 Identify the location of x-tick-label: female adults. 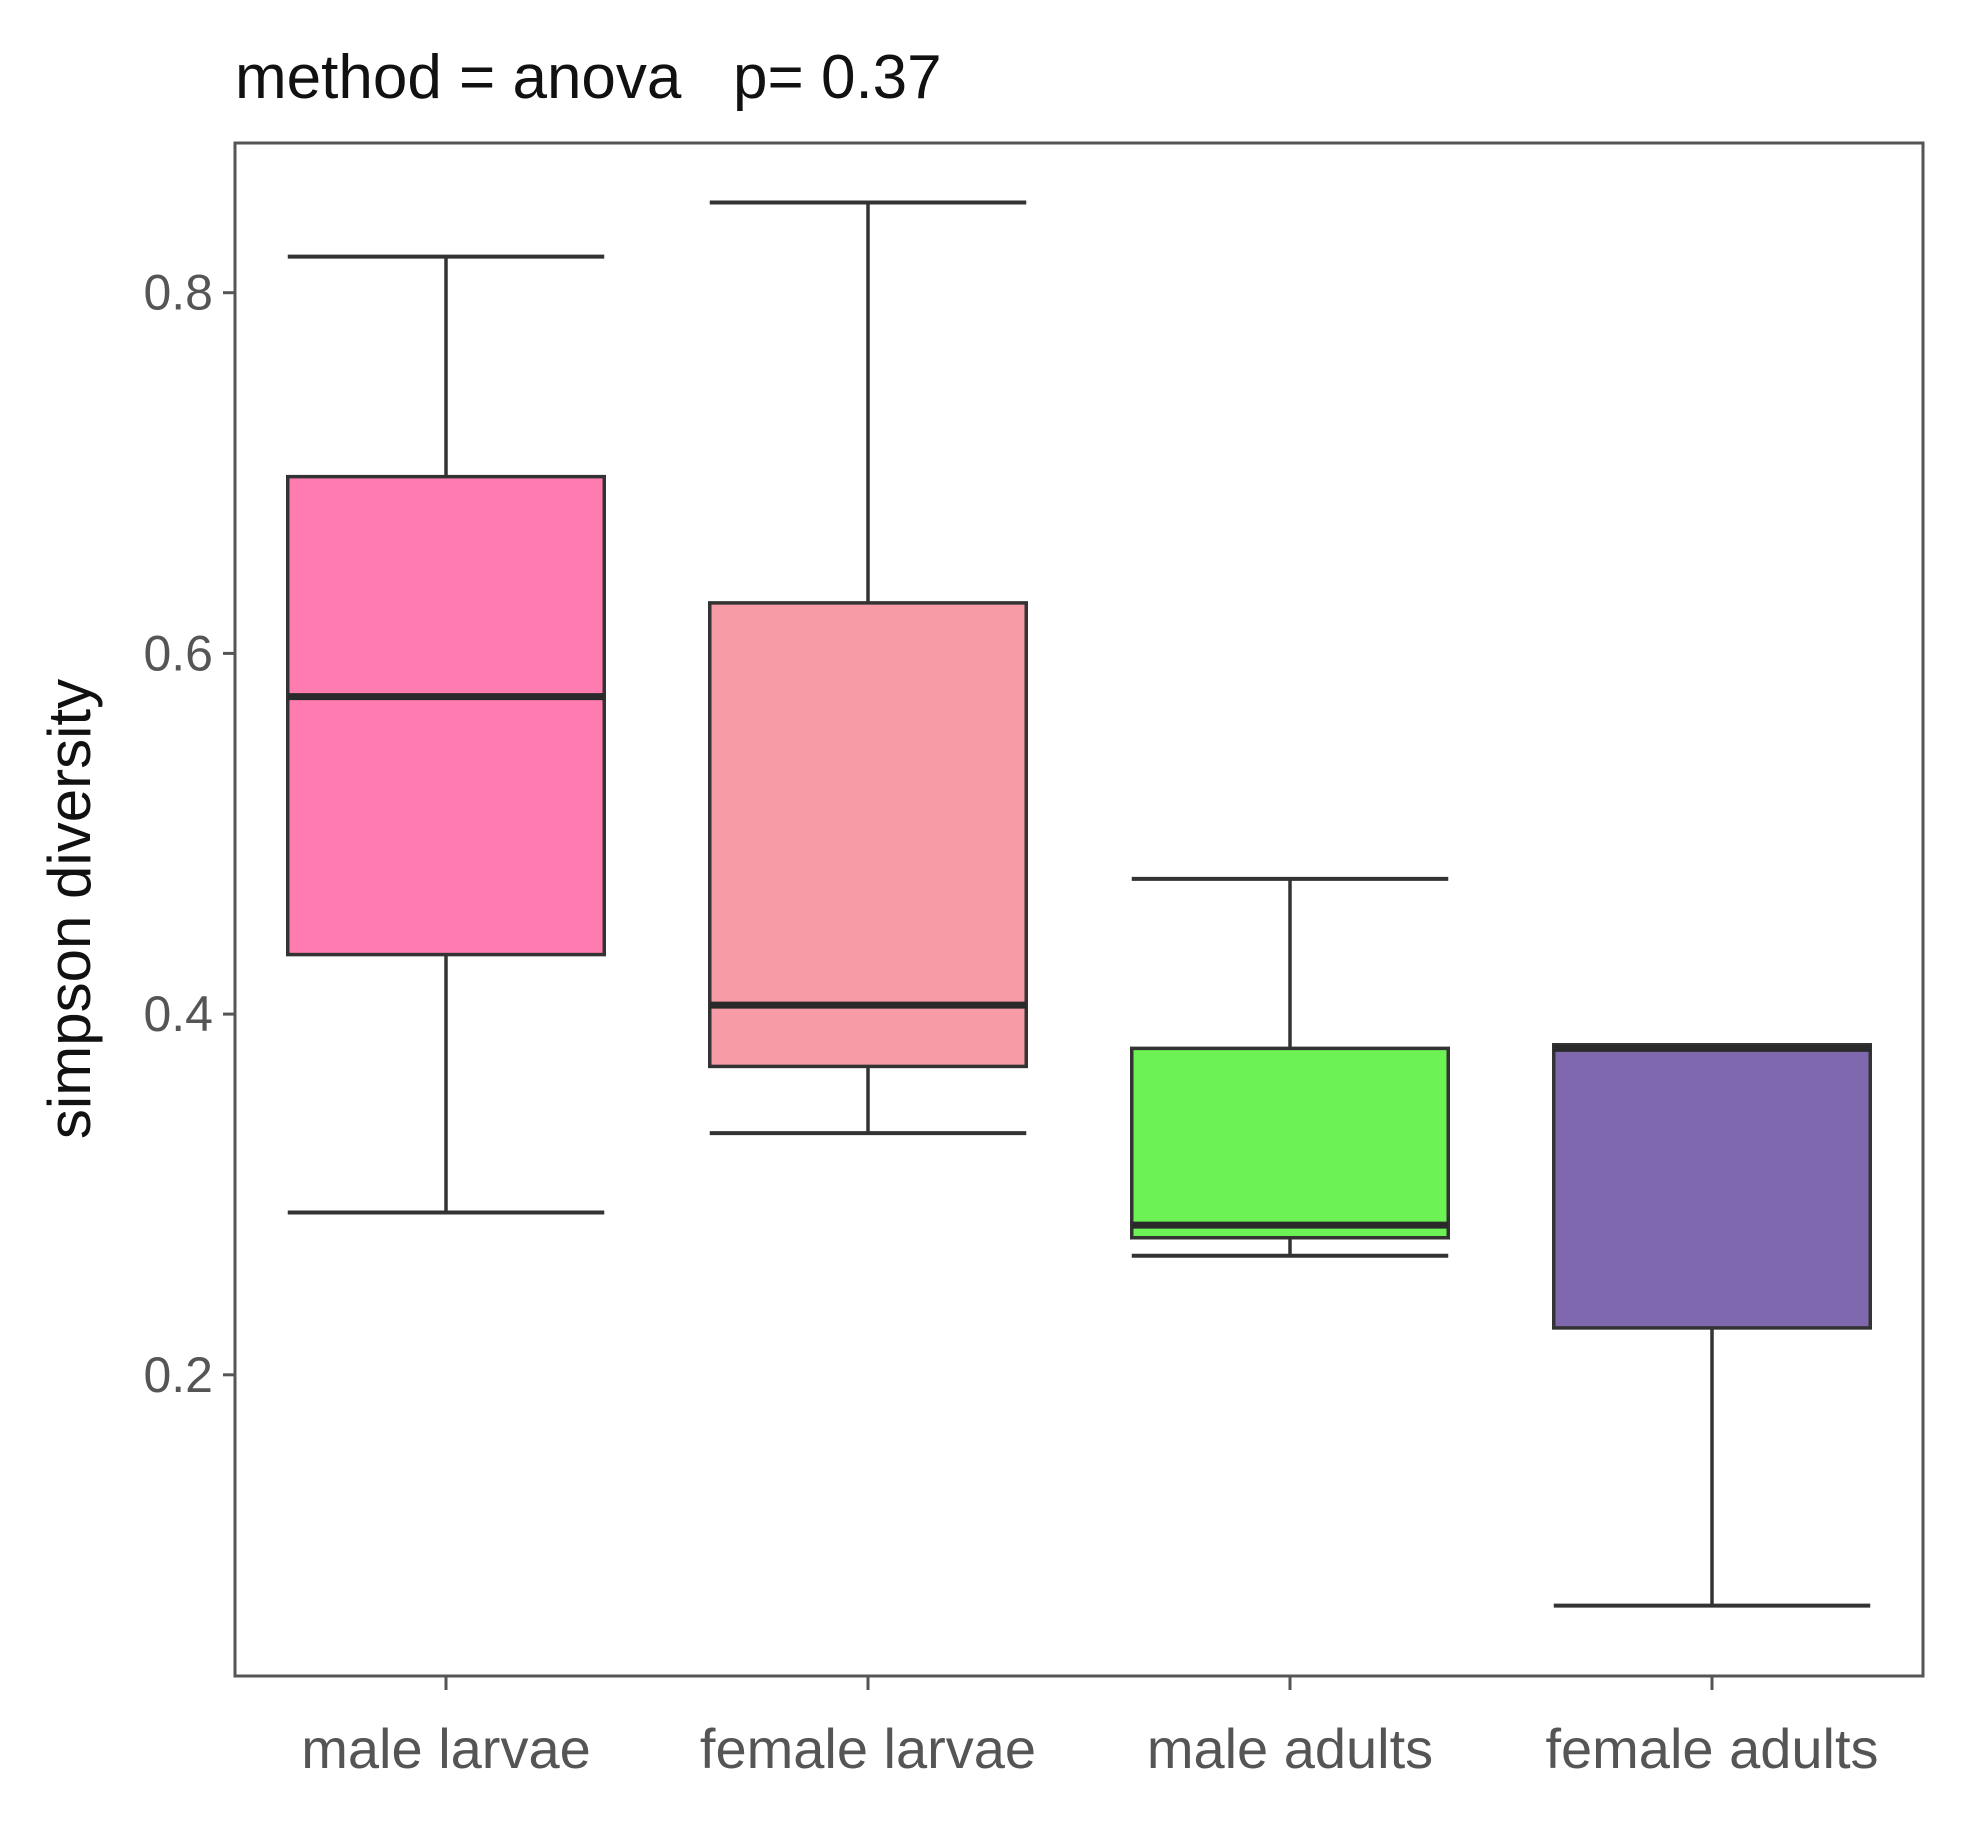
(1711, 1748).